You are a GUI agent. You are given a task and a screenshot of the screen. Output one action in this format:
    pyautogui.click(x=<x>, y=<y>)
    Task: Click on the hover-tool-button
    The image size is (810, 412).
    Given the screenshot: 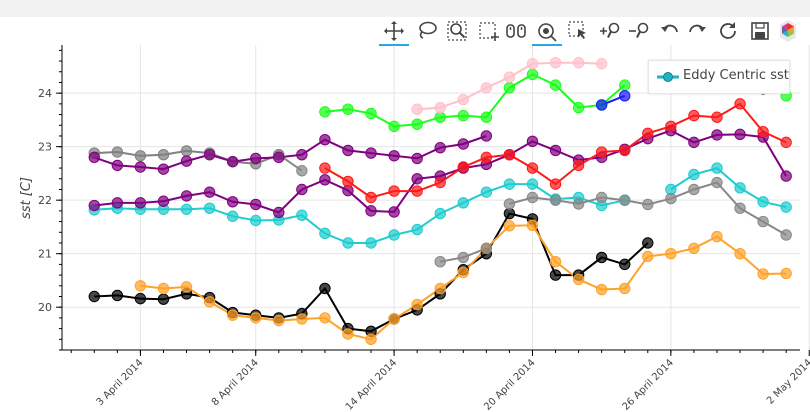 What is the action you would take?
    pyautogui.click(x=547, y=32)
    